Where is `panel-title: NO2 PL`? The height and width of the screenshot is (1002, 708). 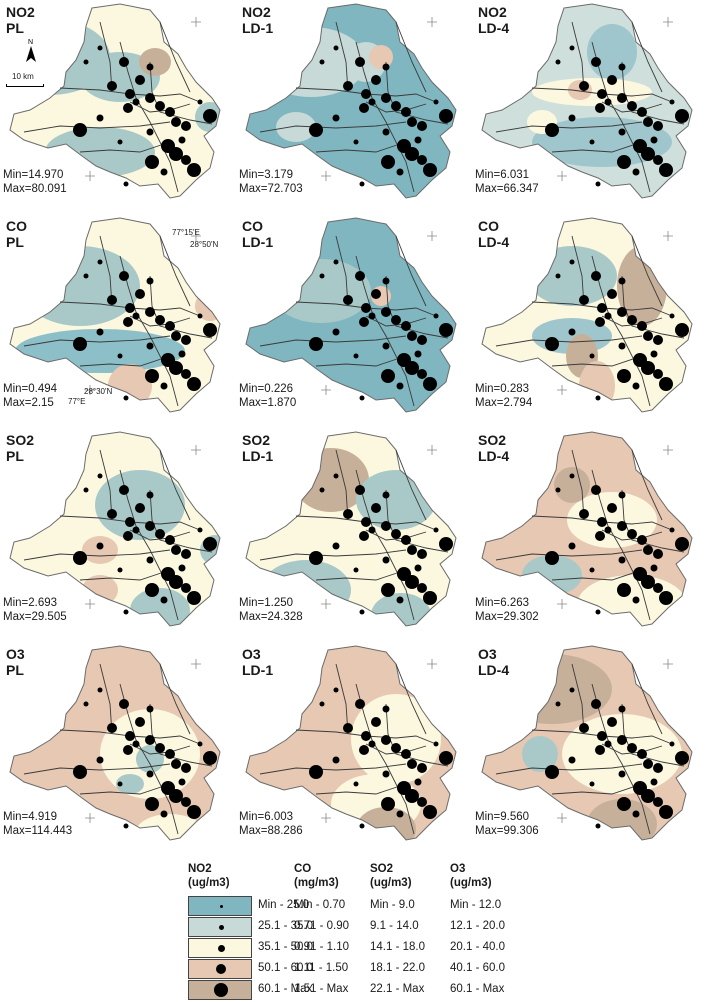 panel-title: NO2 PL is located at coordinates (20, 20).